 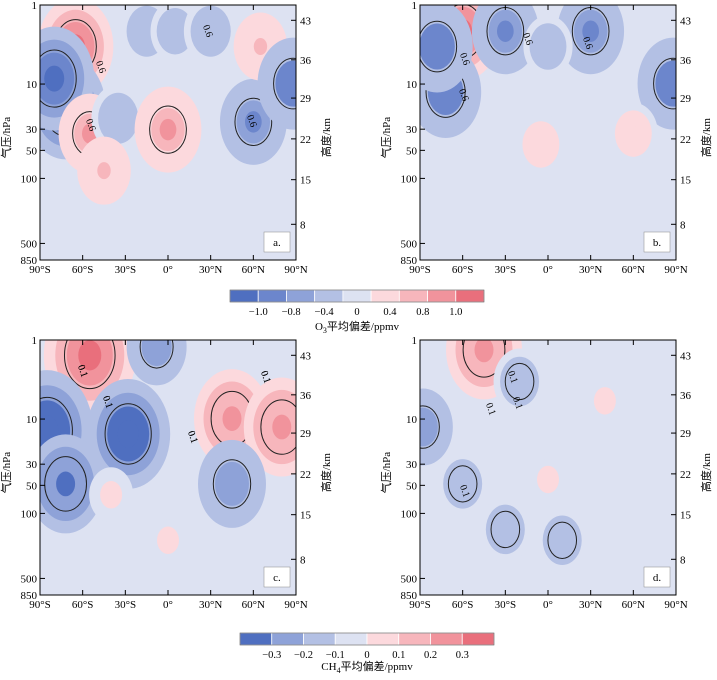 I want to click on x-tick-label: 90°N, so click(x=675, y=605).